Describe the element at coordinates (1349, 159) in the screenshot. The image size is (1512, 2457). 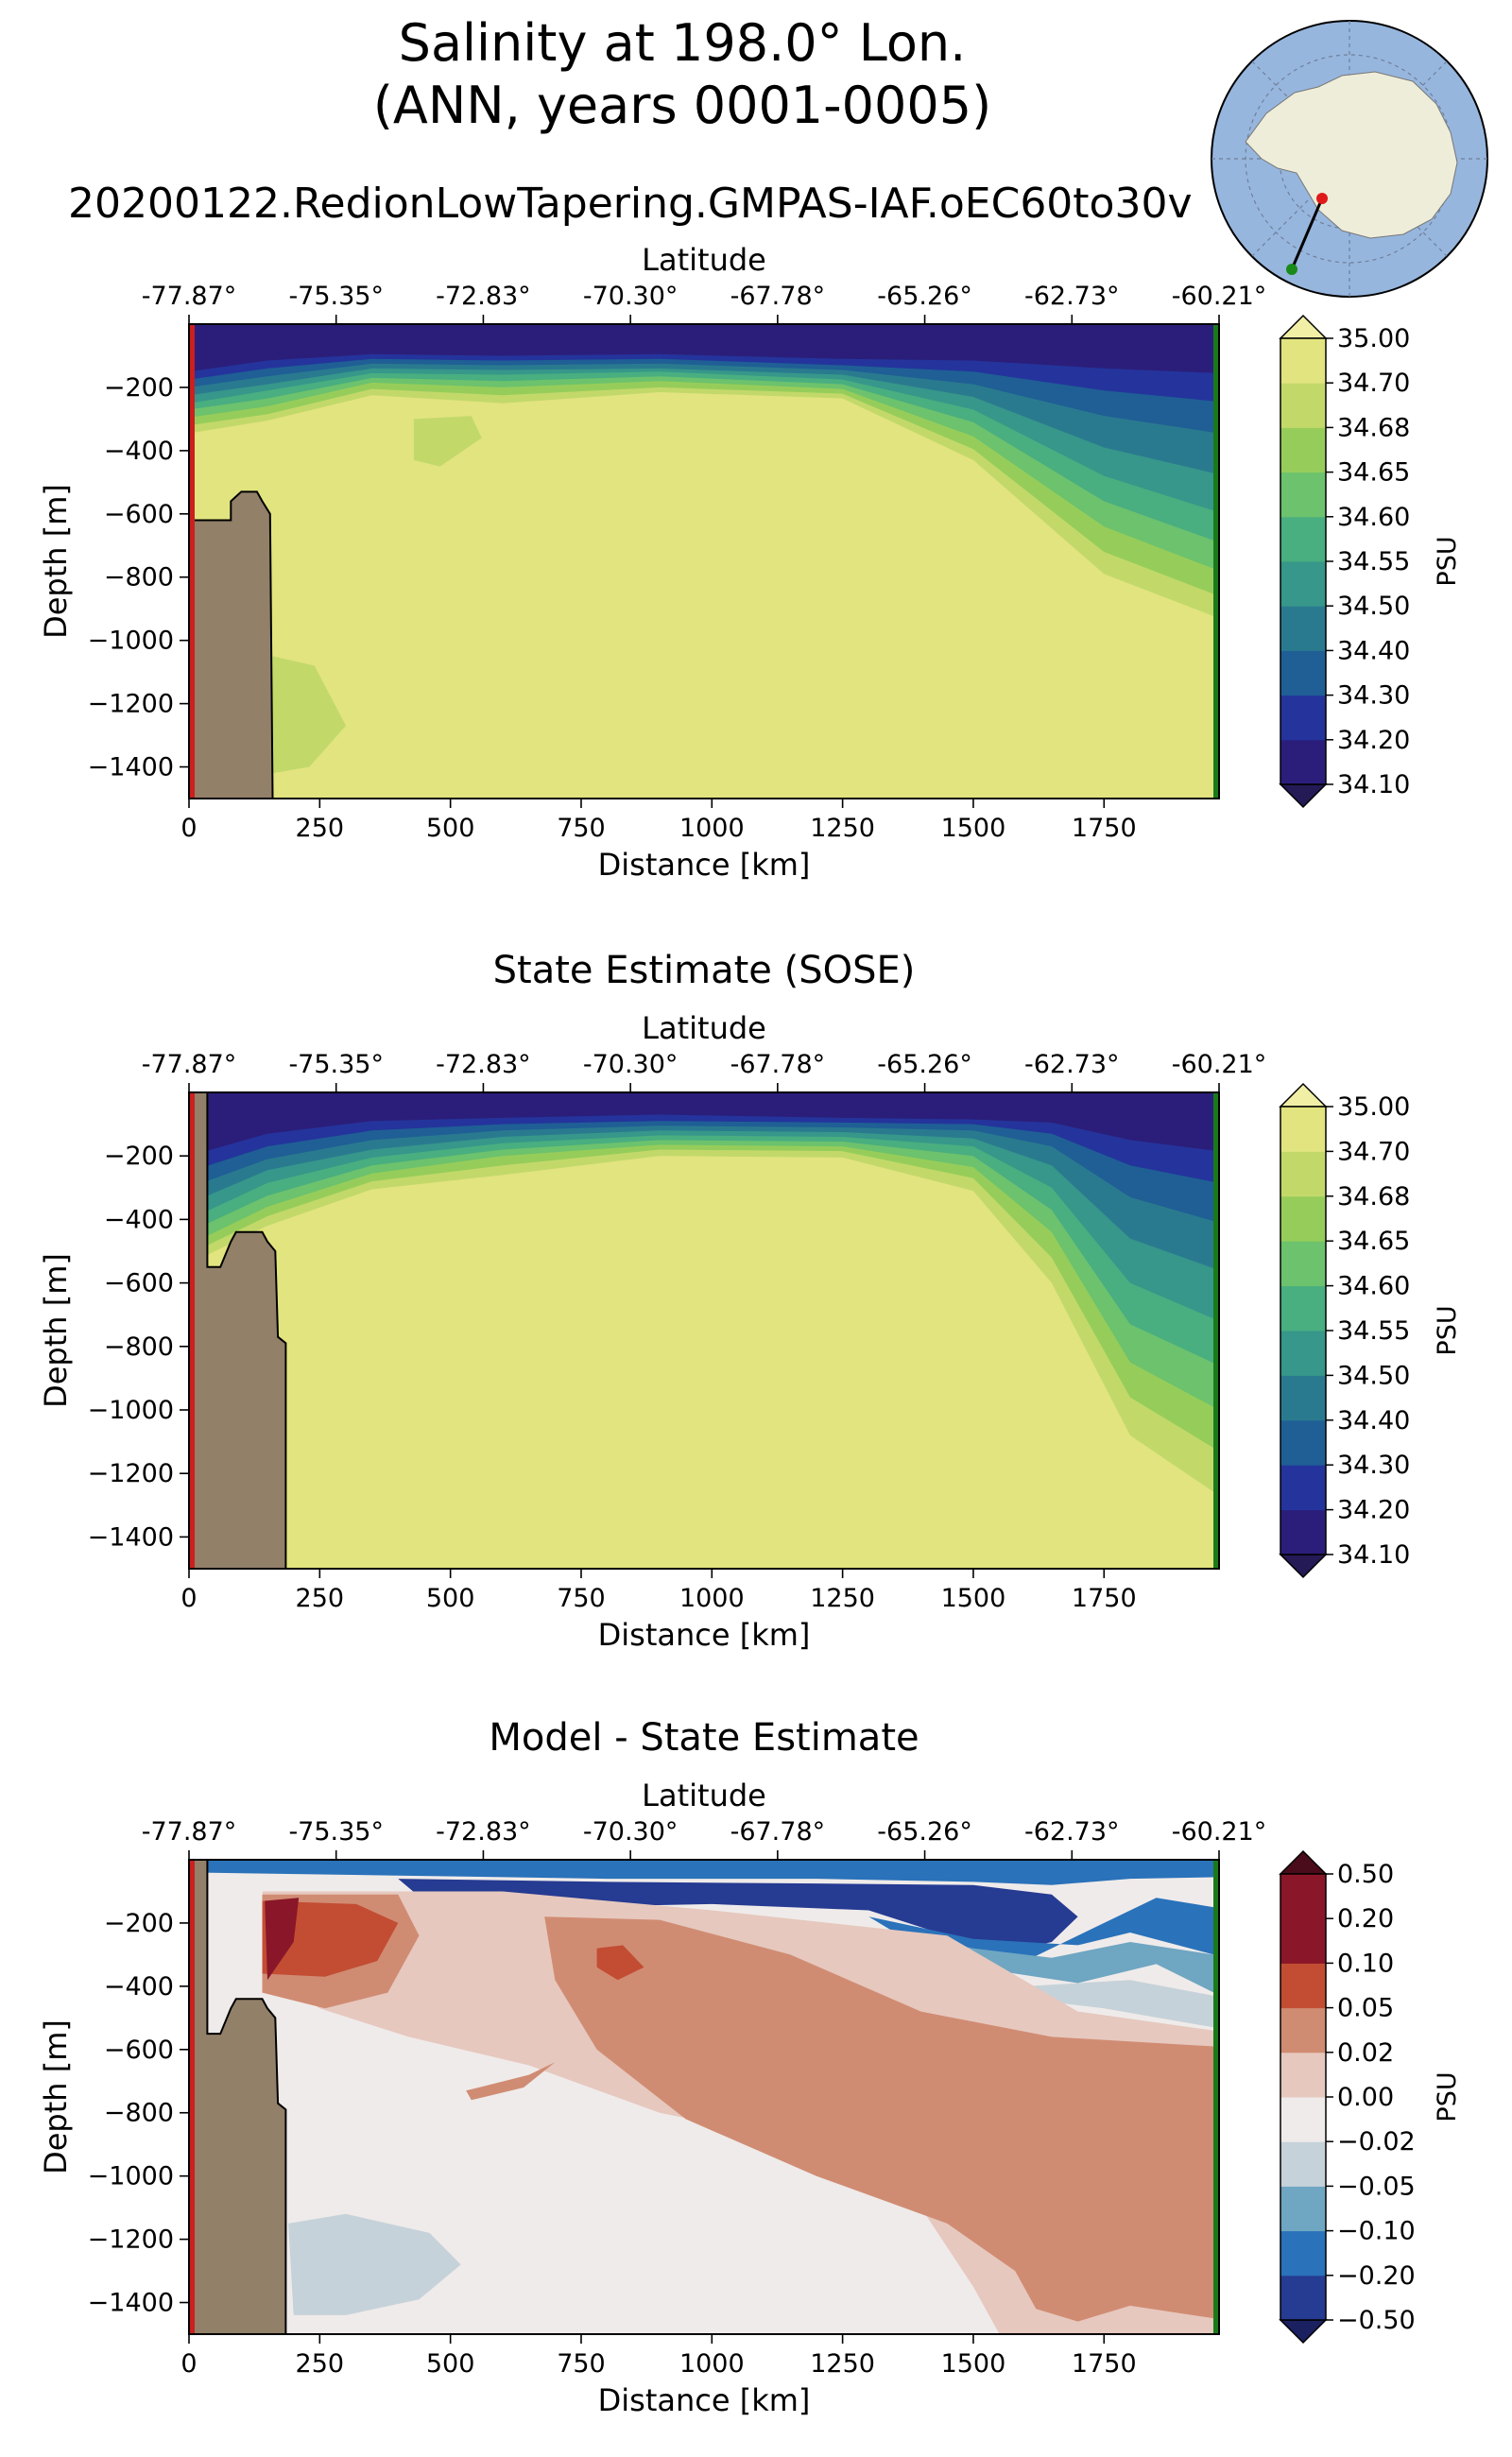
I see `locator-map` at that location.